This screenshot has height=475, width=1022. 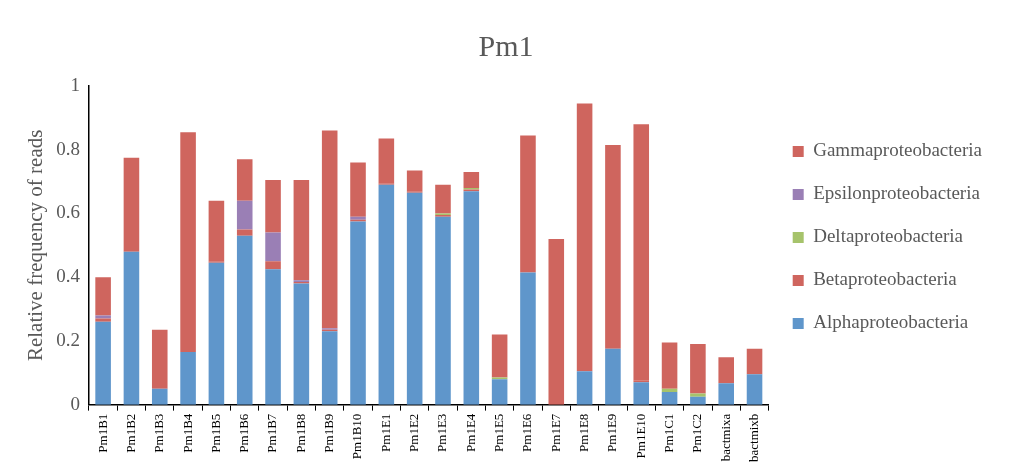 I want to click on x-tick-label: Pm1E1, so click(x=385, y=432).